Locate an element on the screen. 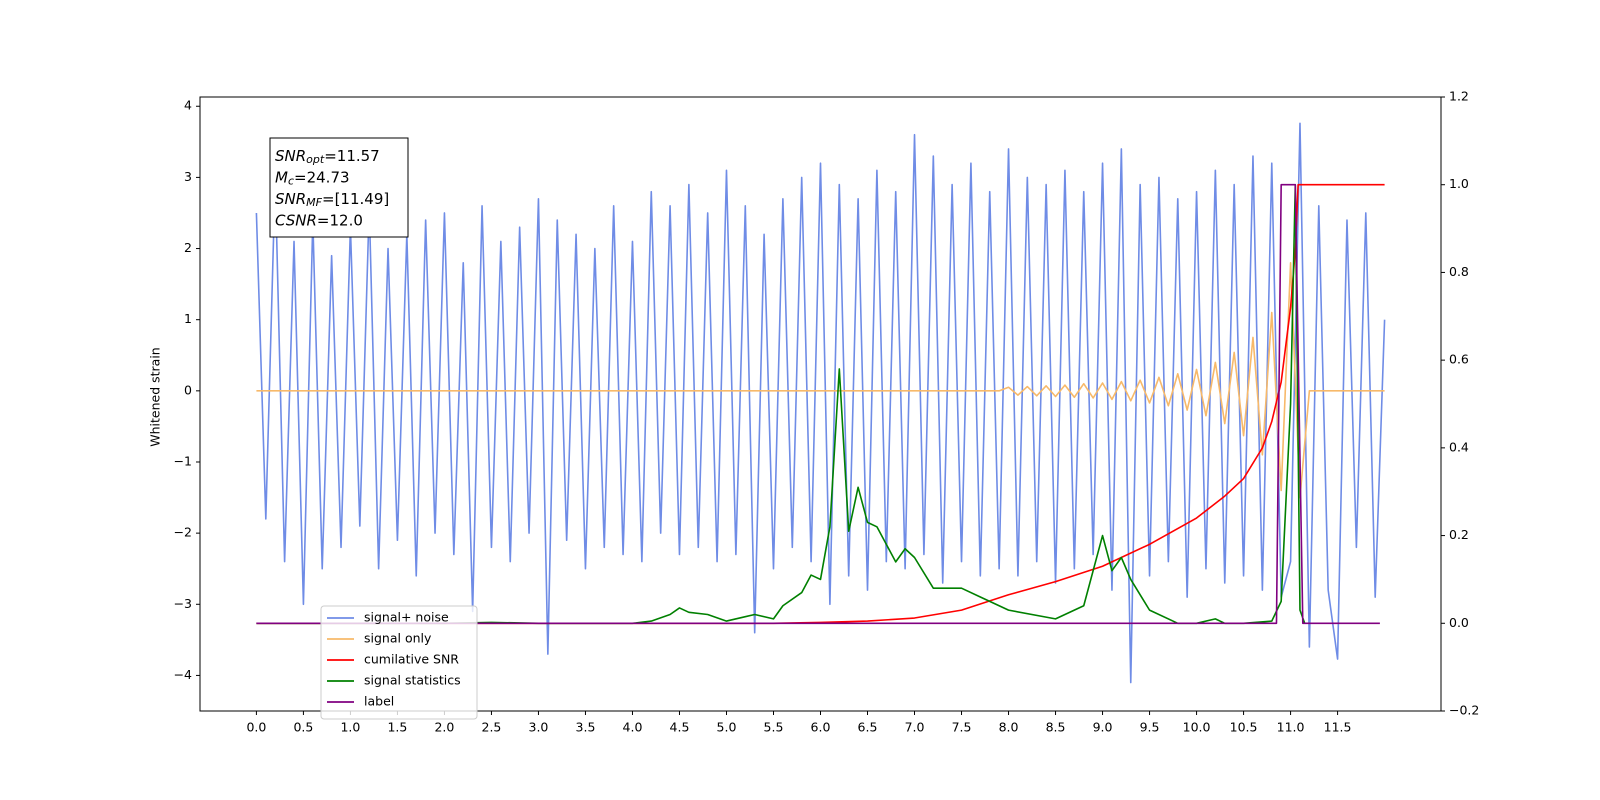  annotation-text: SNRopt=11.57 is located at coordinates (327, 157).